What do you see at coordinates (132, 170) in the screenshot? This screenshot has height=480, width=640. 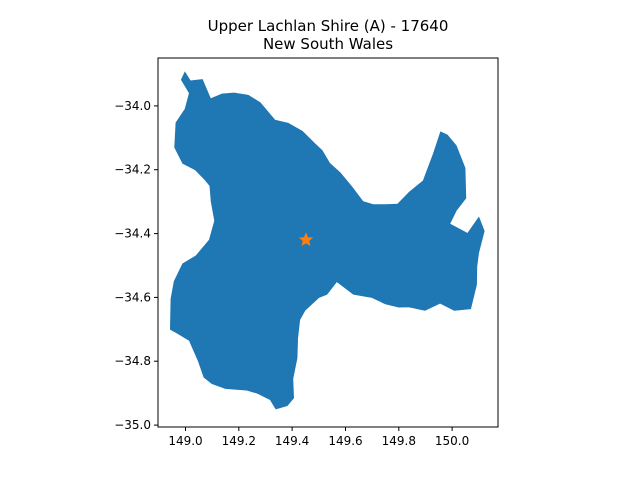 I see `y-tick-label: −34.2` at bounding box center [132, 170].